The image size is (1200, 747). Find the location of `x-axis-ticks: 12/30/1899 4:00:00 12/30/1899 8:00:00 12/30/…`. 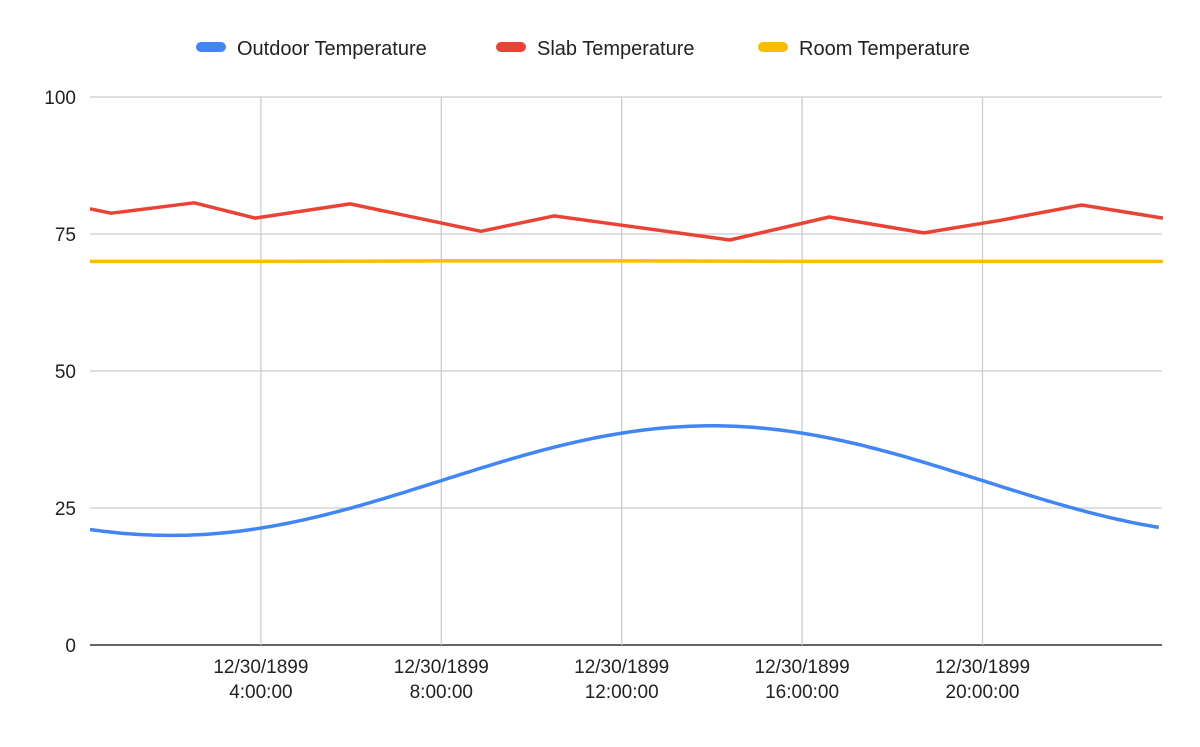

x-axis-ticks: 12/30/1899 4:00:00 12/30/1899 8:00:00 12/30/… is located at coordinates (621, 680).